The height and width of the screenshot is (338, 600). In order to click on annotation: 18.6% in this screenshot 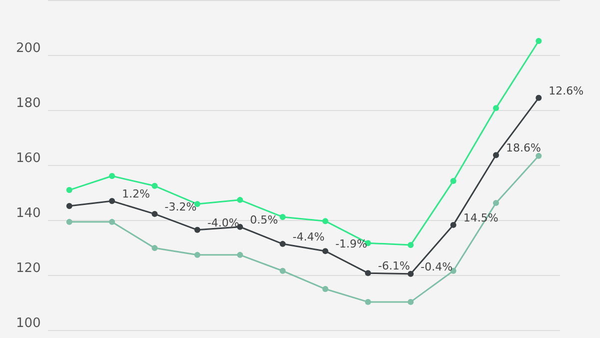, I will do `click(523, 148)`.